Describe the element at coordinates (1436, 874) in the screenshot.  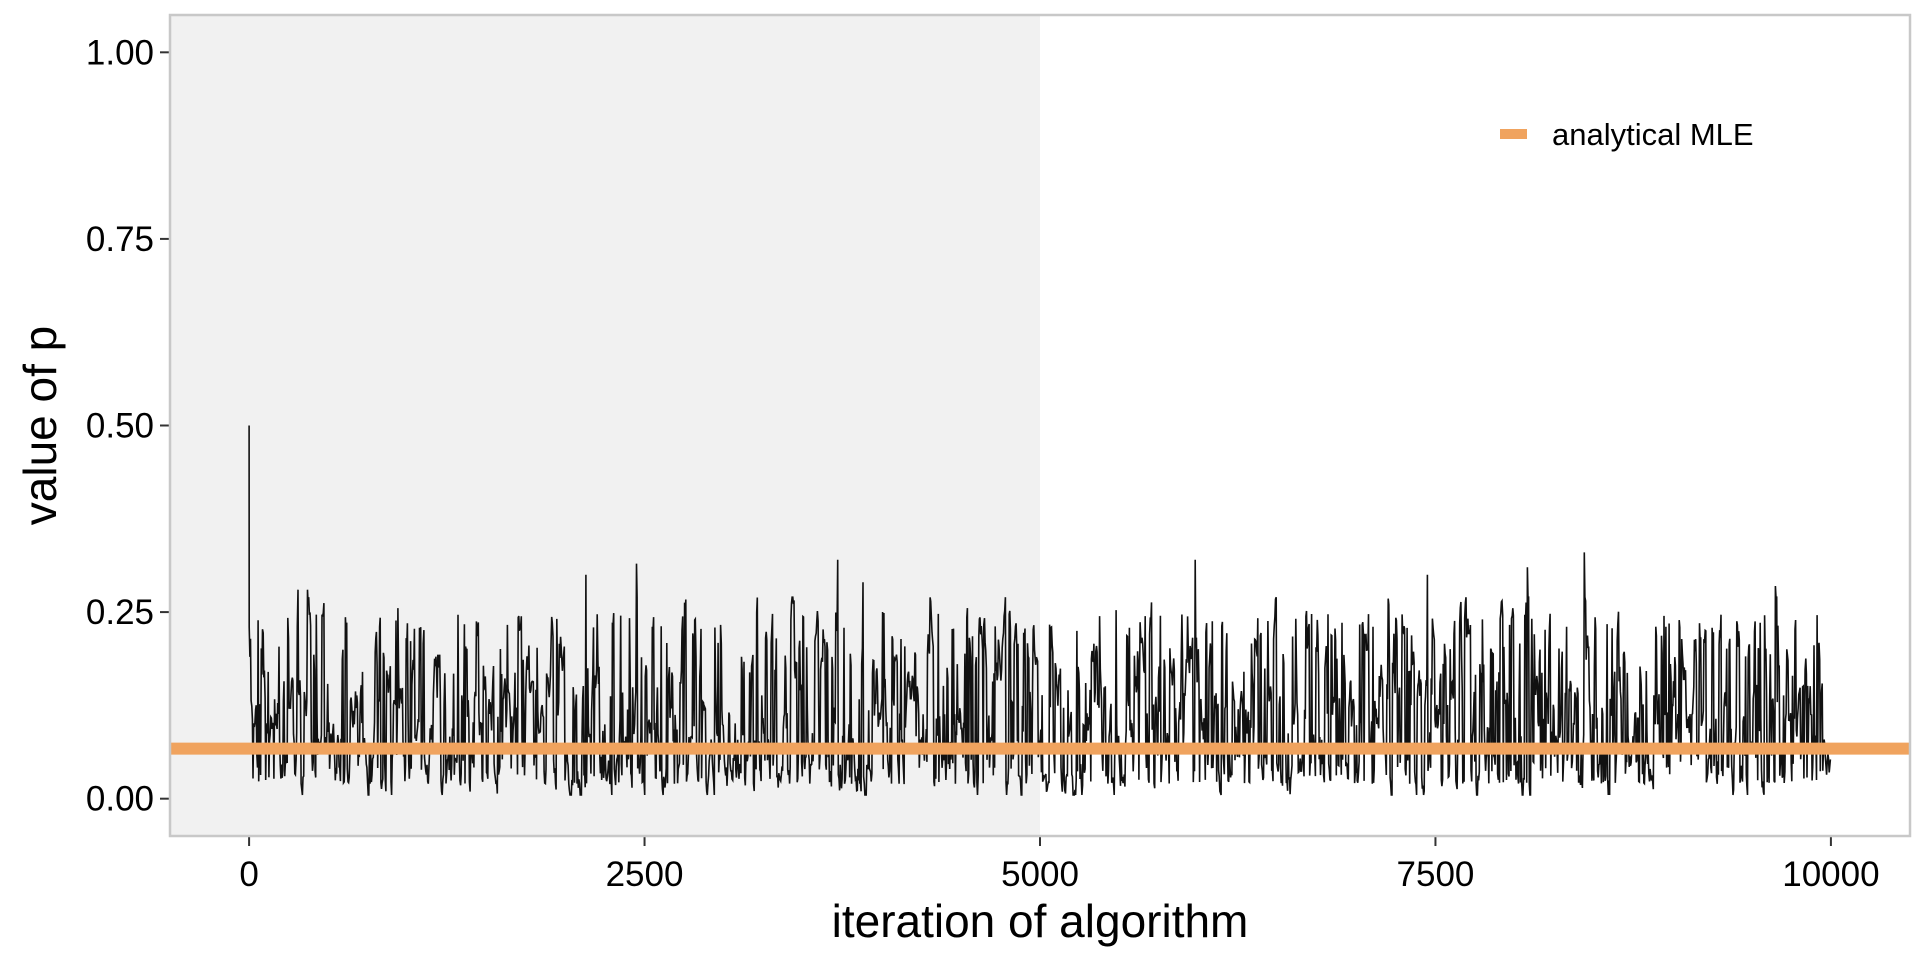
I see `x-tick-label: 7500` at that location.